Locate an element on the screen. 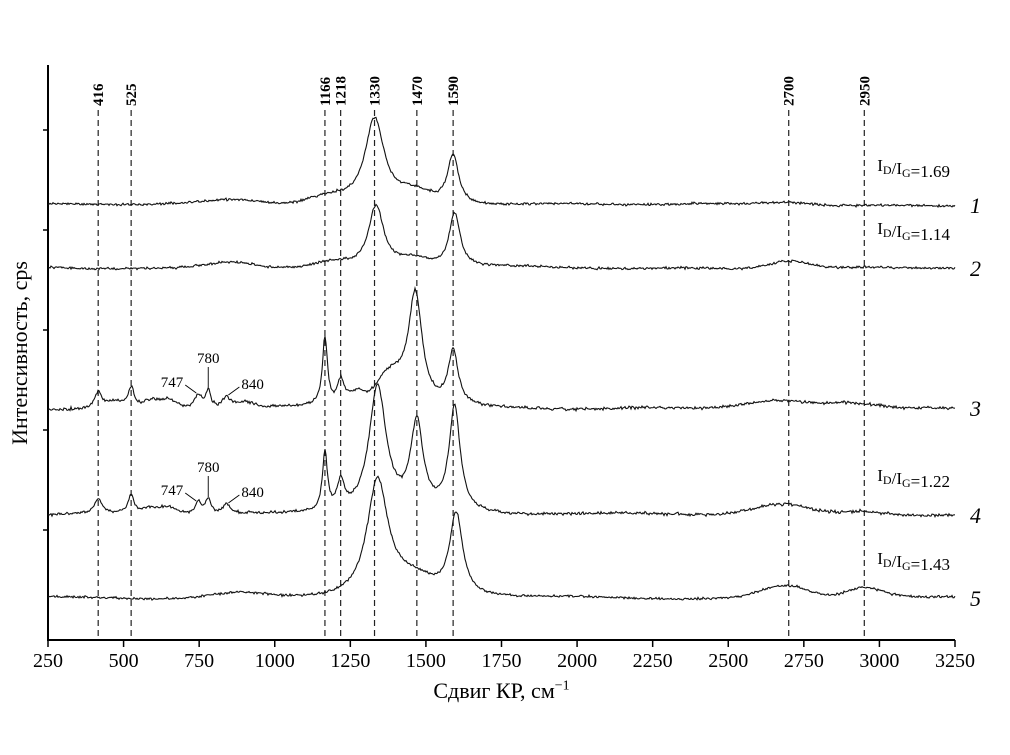 This screenshot has width=1010, height=755. guide-label-1590: 1590 is located at coordinates (454, 91).